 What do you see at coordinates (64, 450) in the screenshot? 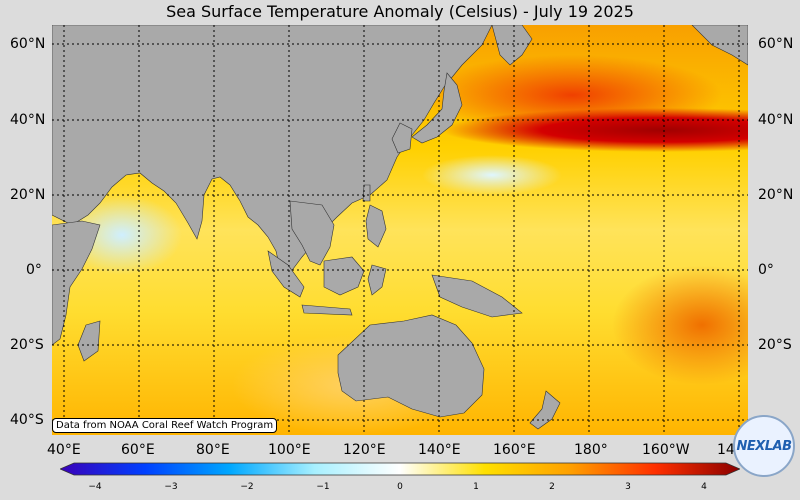
I see `lon-label-40e: 40°E` at bounding box center [64, 450].